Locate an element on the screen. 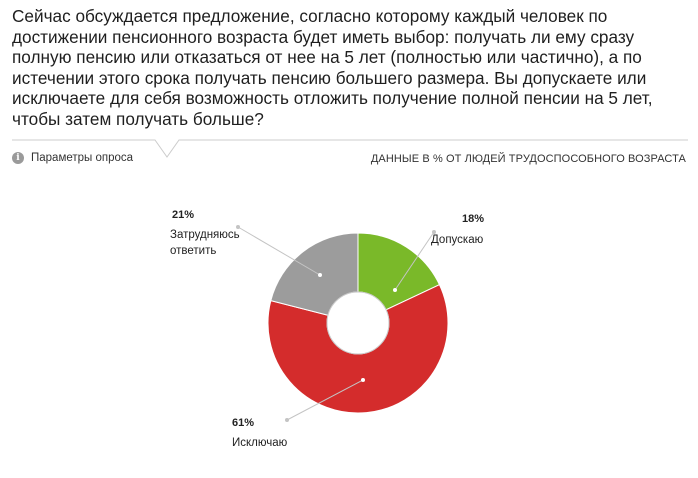  info-icon: i is located at coordinates (18, 158).